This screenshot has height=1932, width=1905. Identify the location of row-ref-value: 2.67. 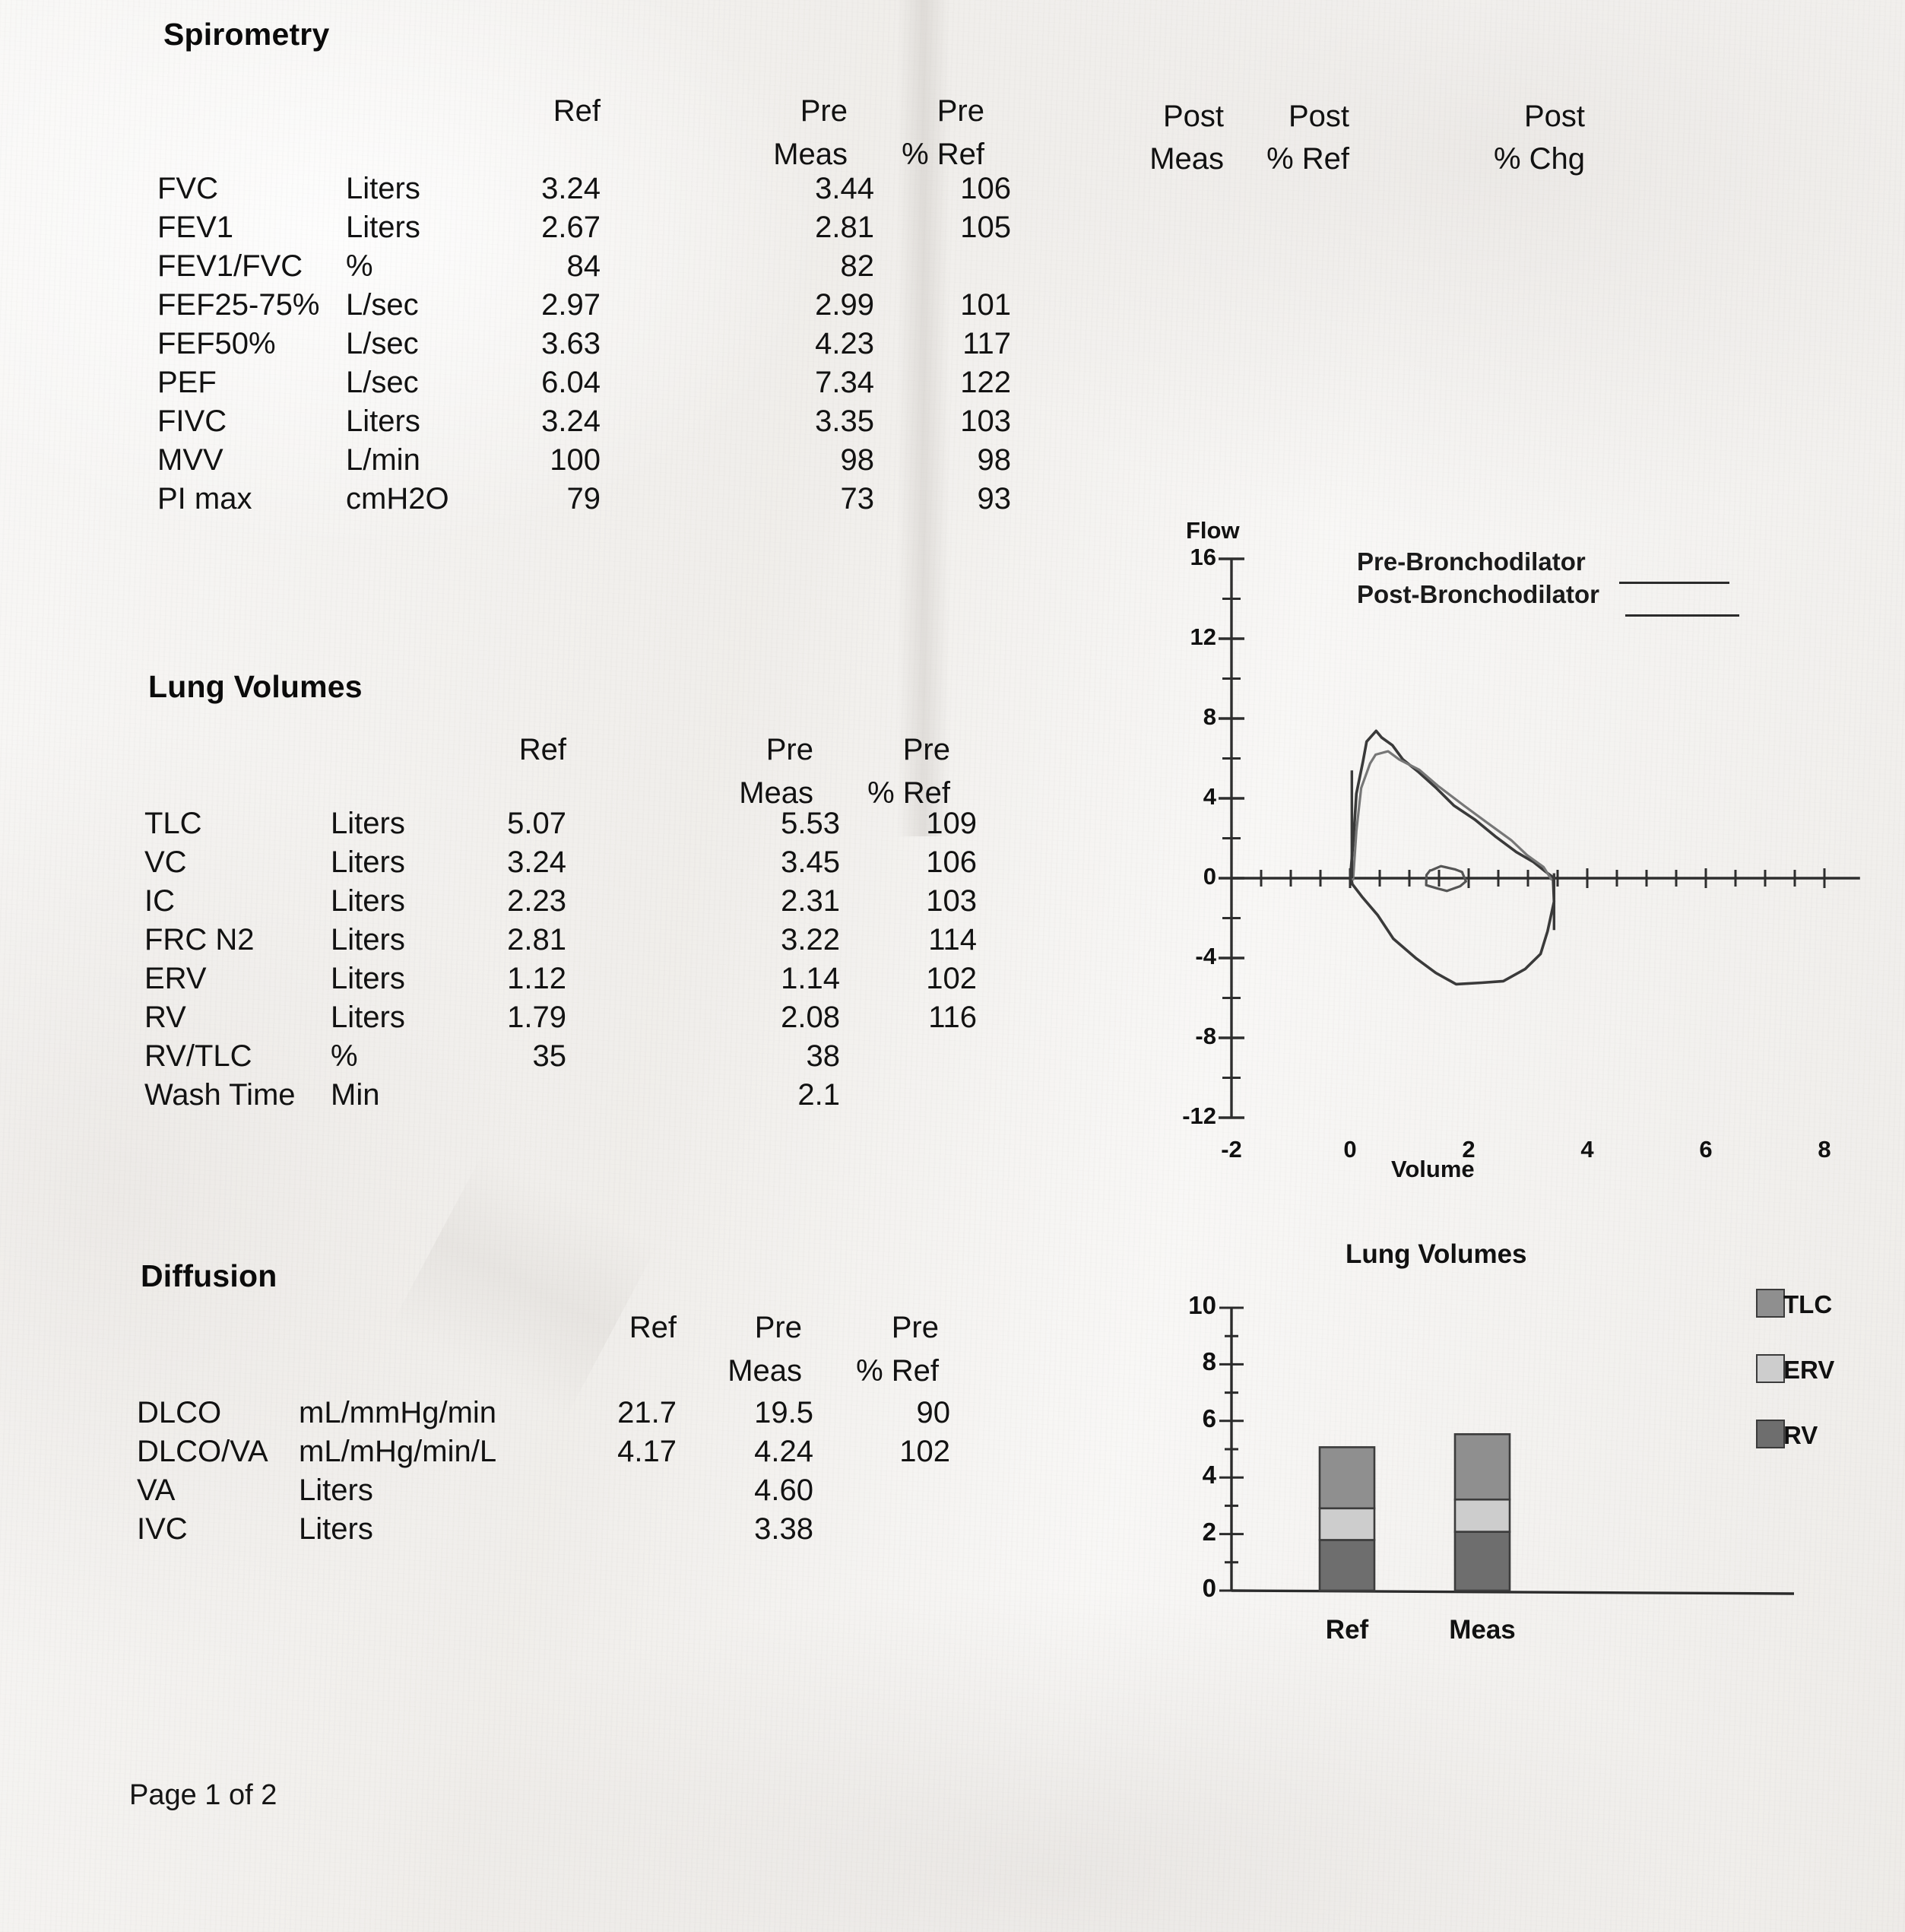
(571, 227).